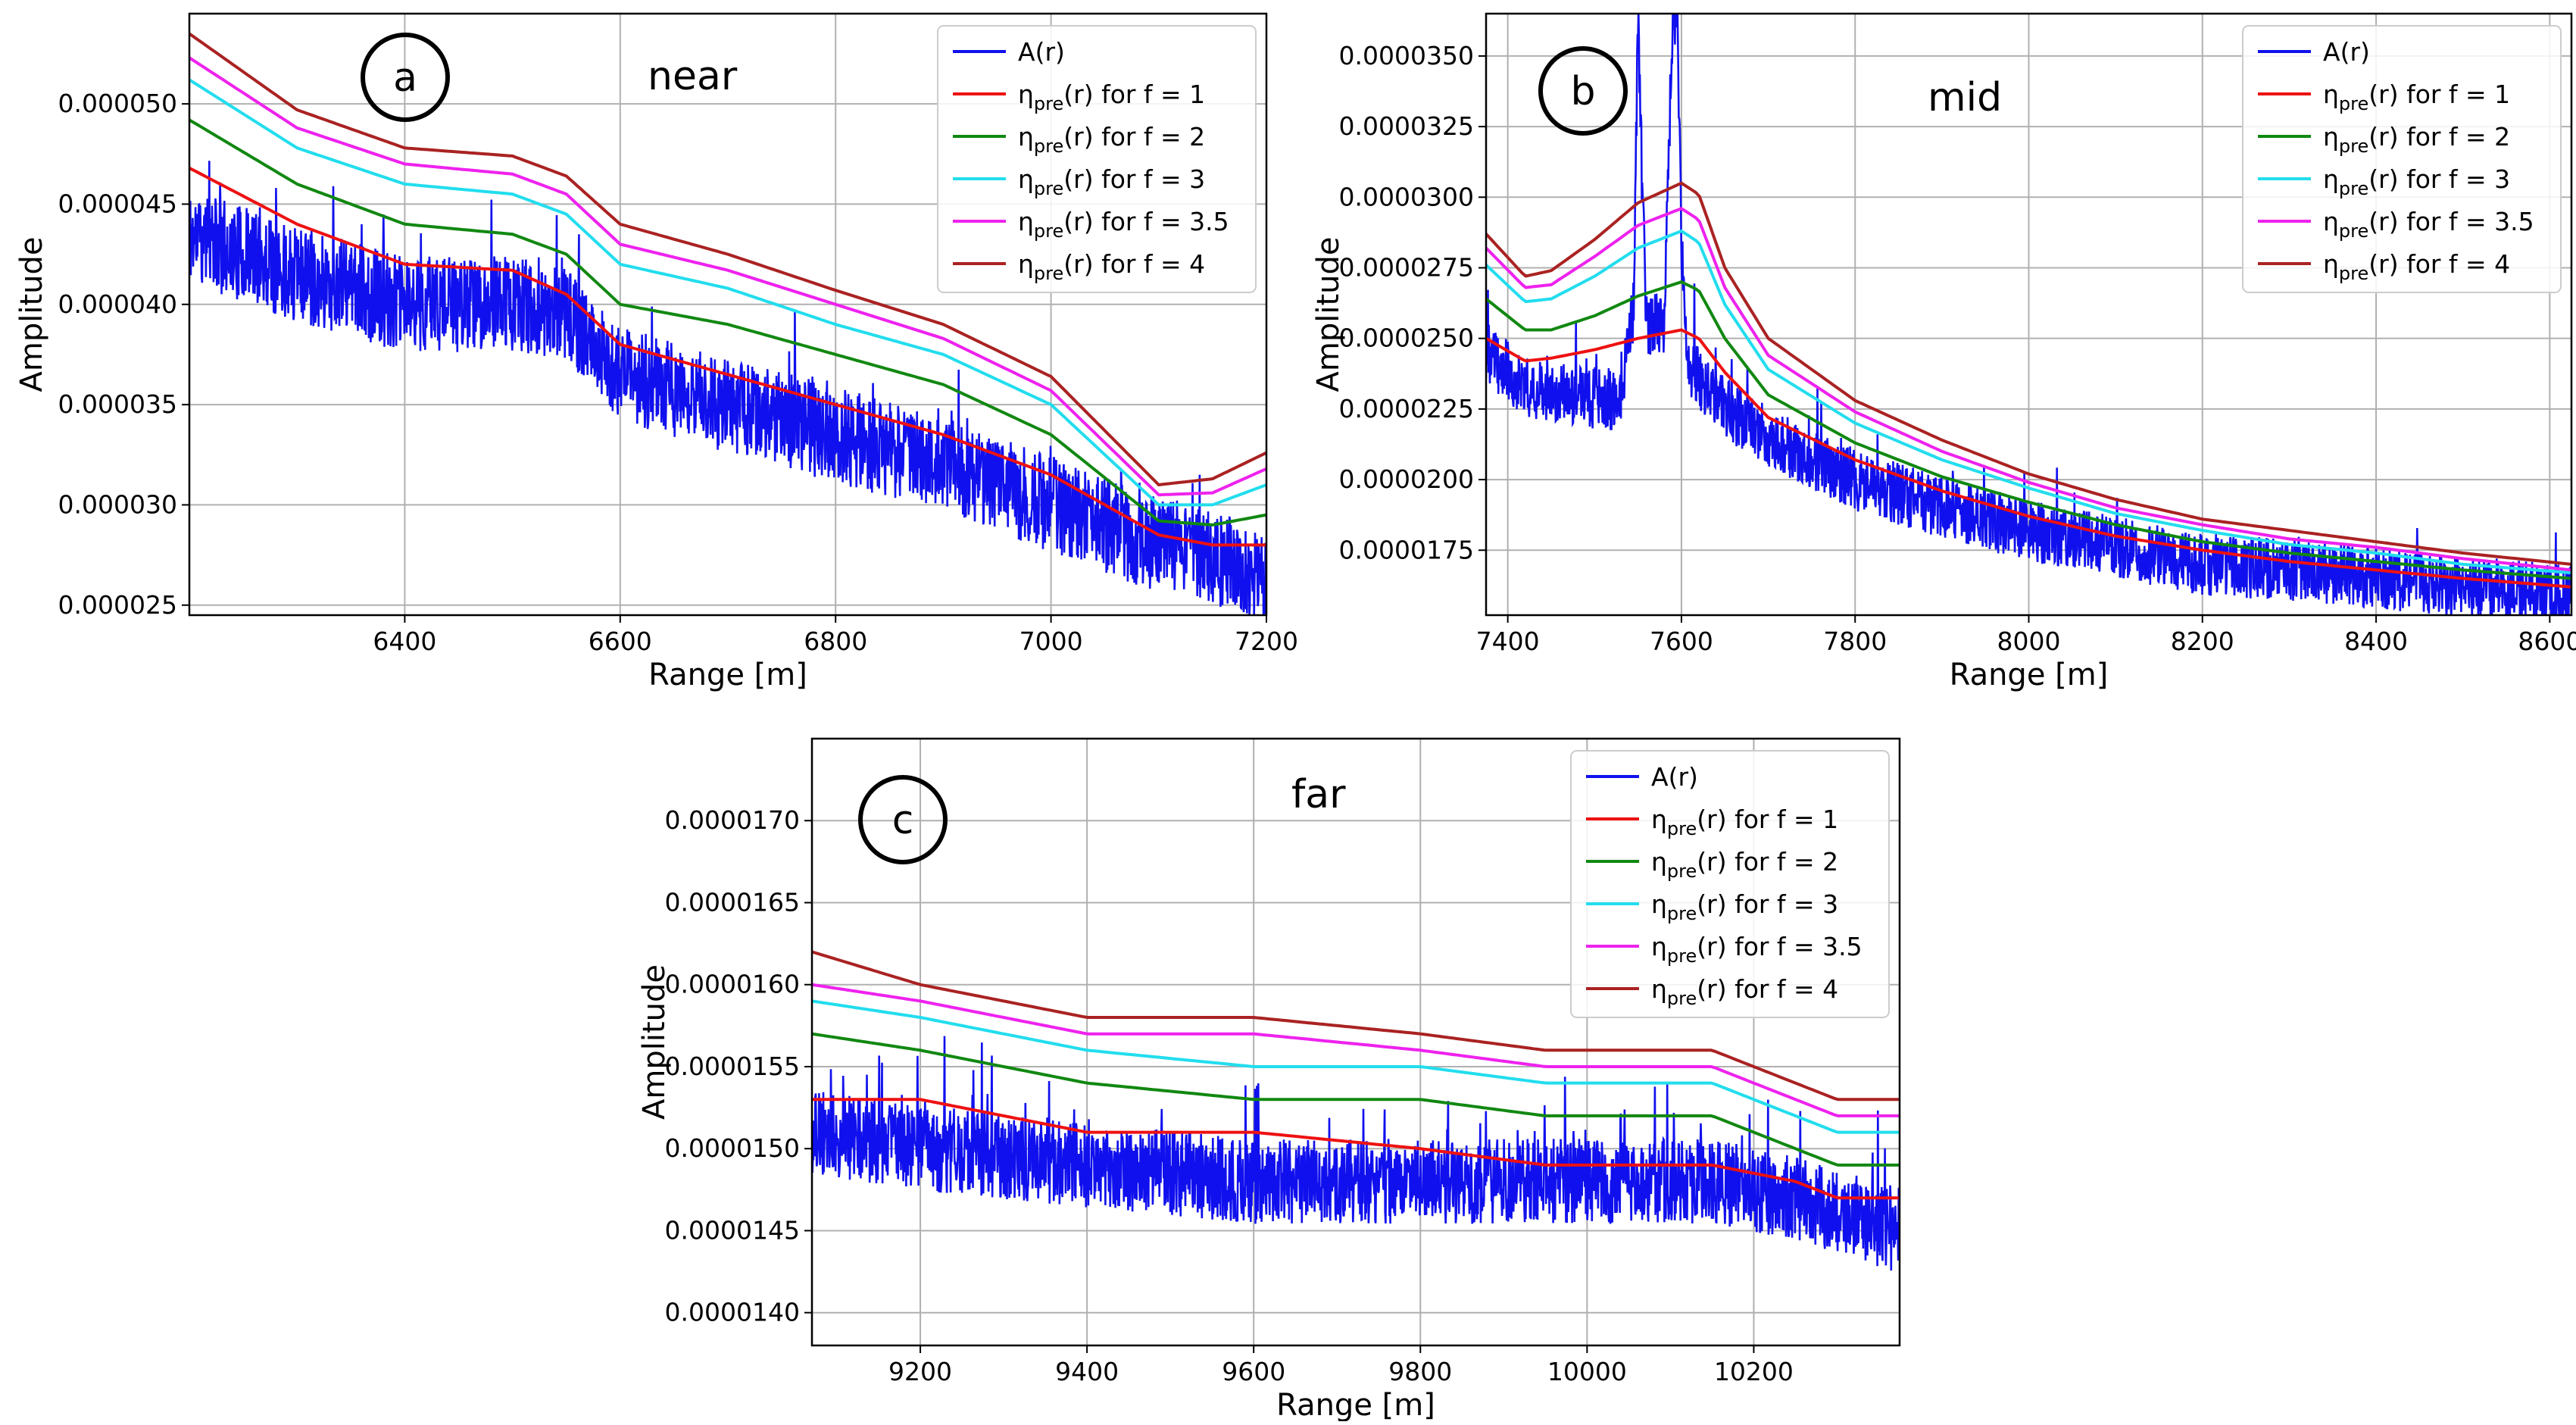 This screenshot has height=1425, width=2576. I want to click on region-annotation: near, so click(693, 76).